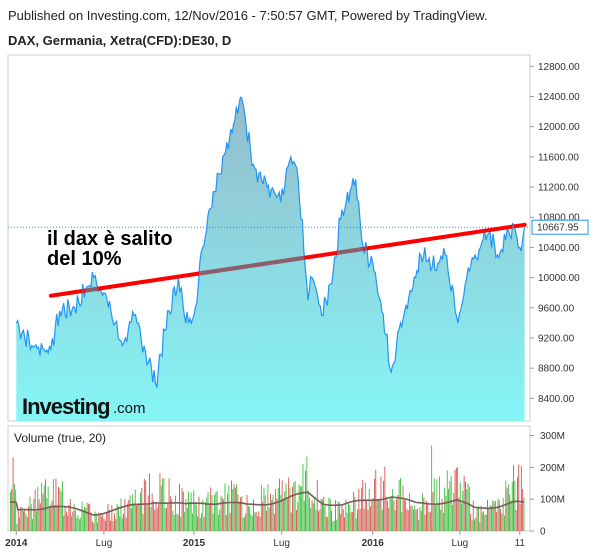 The image size is (598, 556). What do you see at coordinates (558, 188) in the screenshot?
I see `price-tick-label: 11200.00` at bounding box center [558, 188].